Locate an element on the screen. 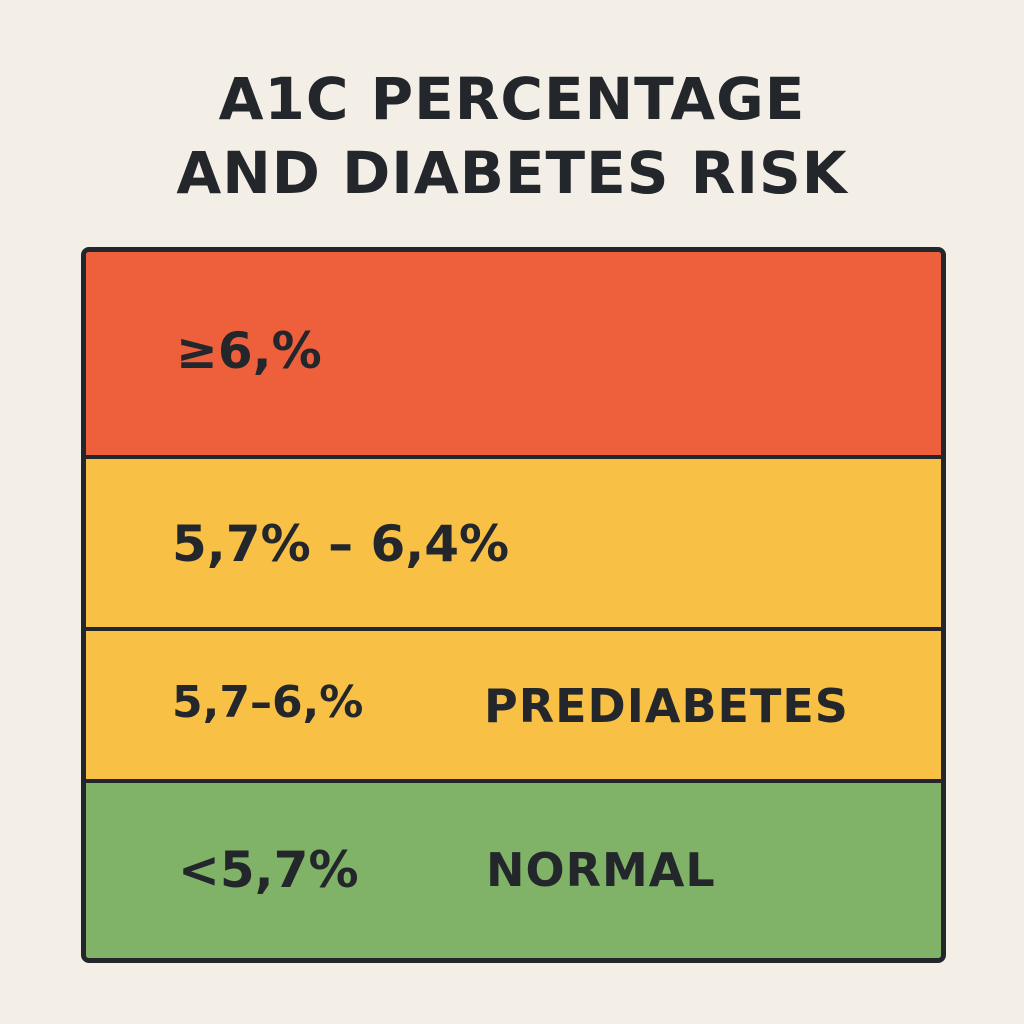  row-high-prediabetes: 5,7% – 6,4% is located at coordinates (513, 541).